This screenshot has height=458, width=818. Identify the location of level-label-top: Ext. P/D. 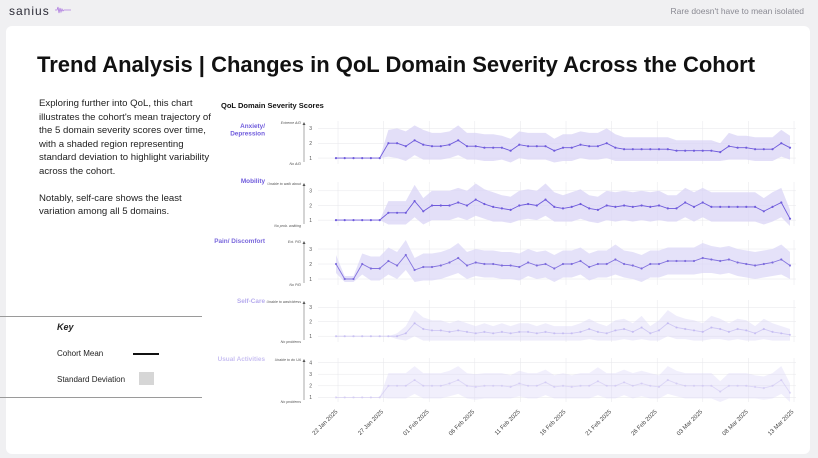
(295, 242).